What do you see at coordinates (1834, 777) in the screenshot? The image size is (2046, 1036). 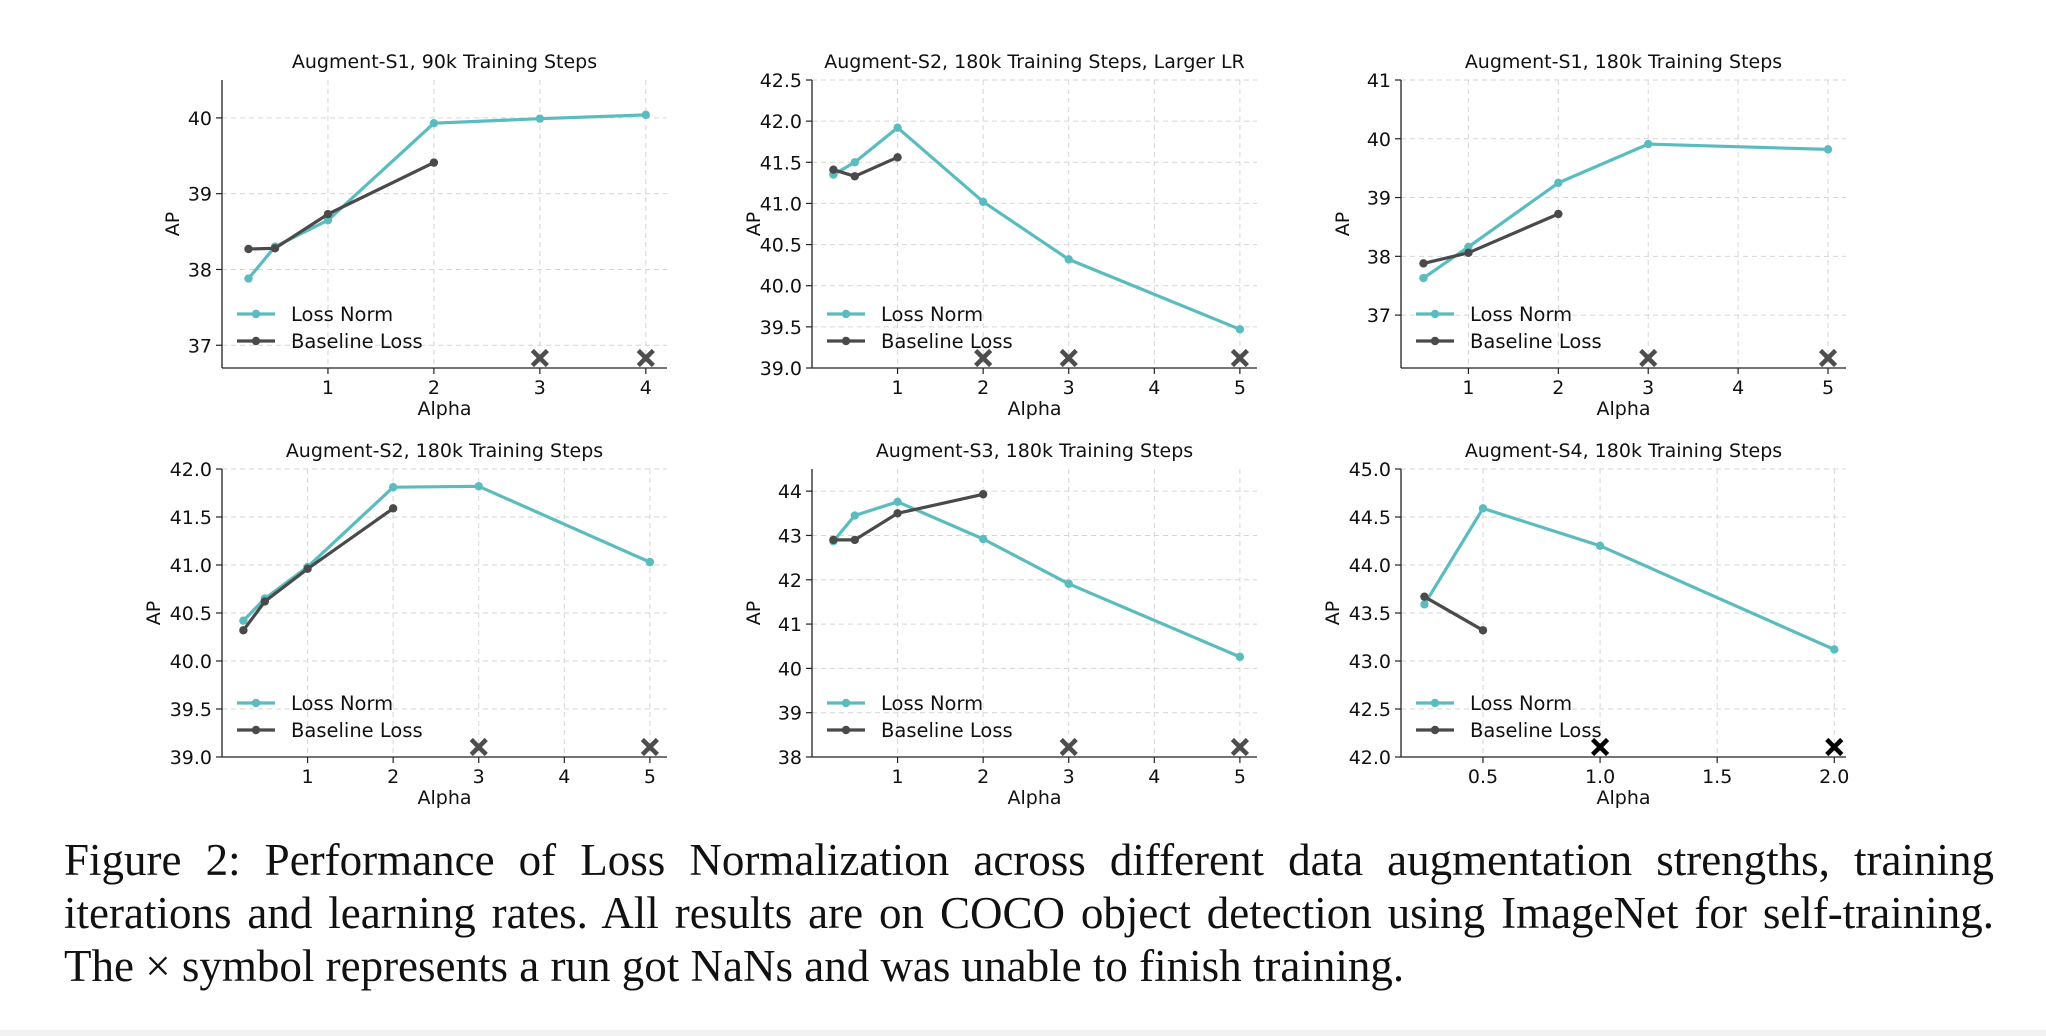 I see `x-tick-label: 2.0` at bounding box center [1834, 777].